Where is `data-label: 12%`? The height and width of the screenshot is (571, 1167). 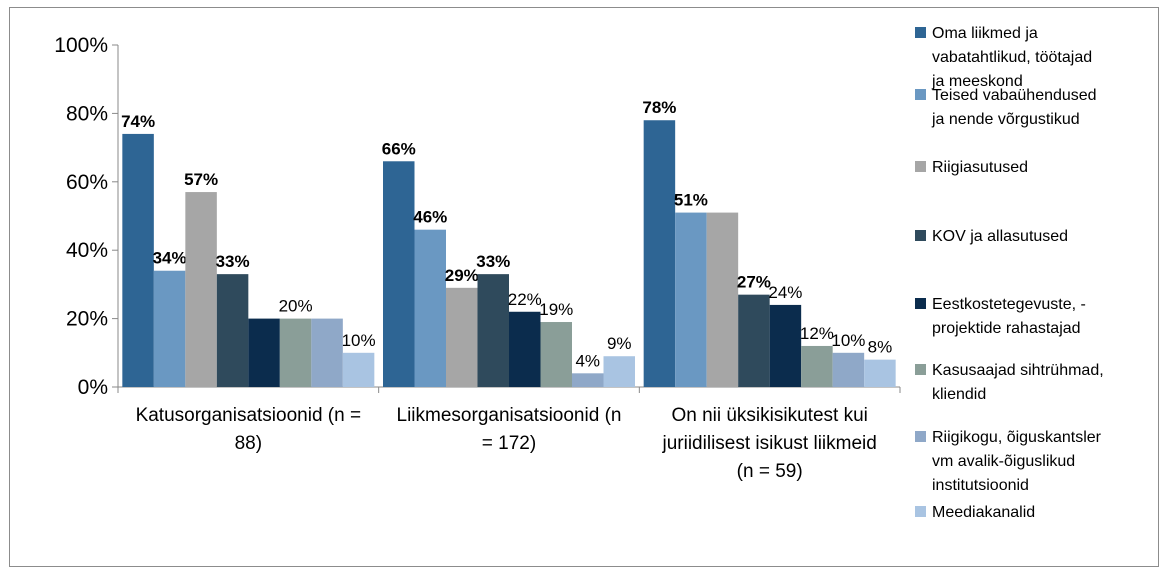 data-label: 12% is located at coordinates (817, 333).